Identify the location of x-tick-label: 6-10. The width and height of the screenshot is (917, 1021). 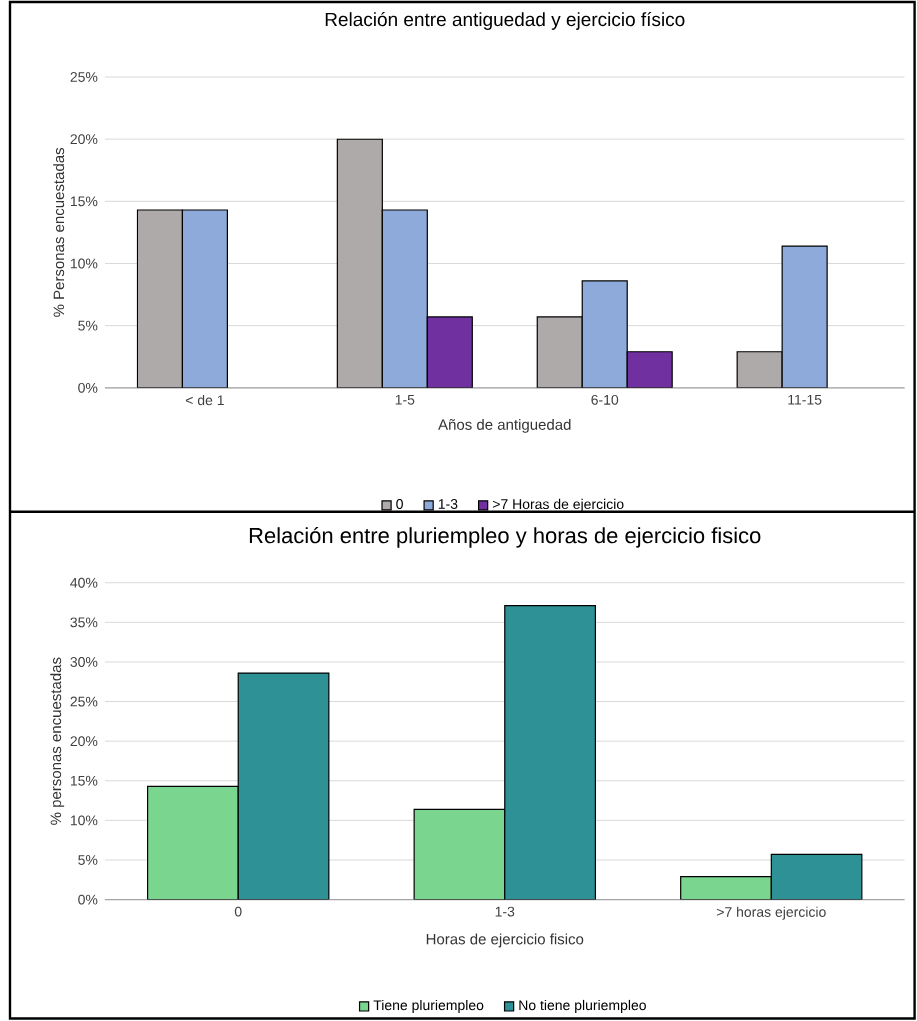
(605, 399).